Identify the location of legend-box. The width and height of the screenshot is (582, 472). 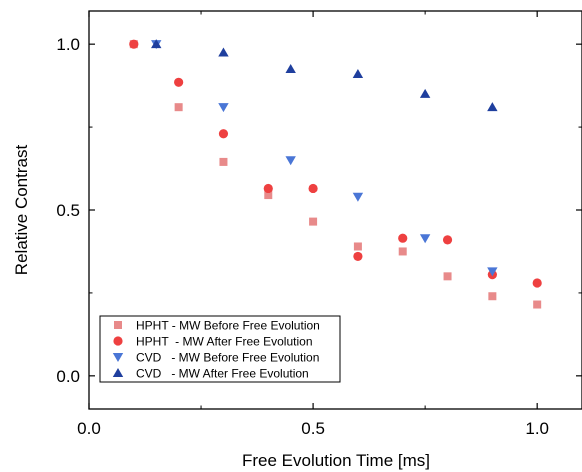
(220, 349).